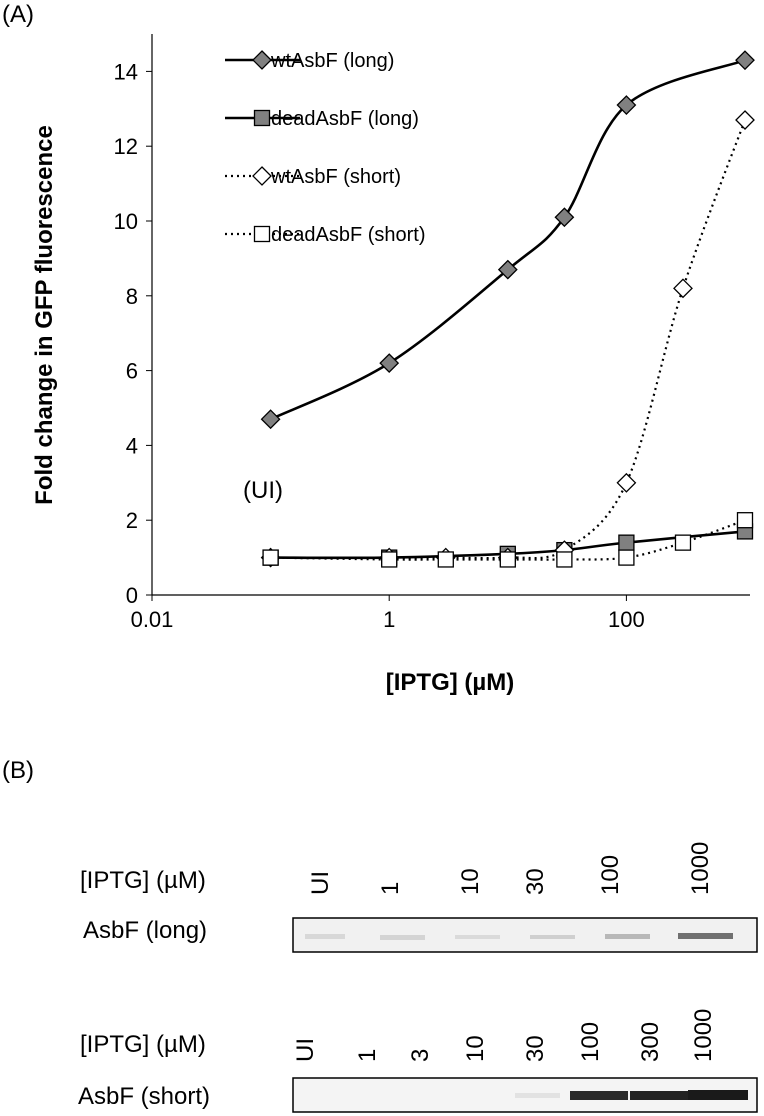  Describe the element at coordinates (145, 930) in the screenshot. I see `protein-label: AsbF (long)` at that location.